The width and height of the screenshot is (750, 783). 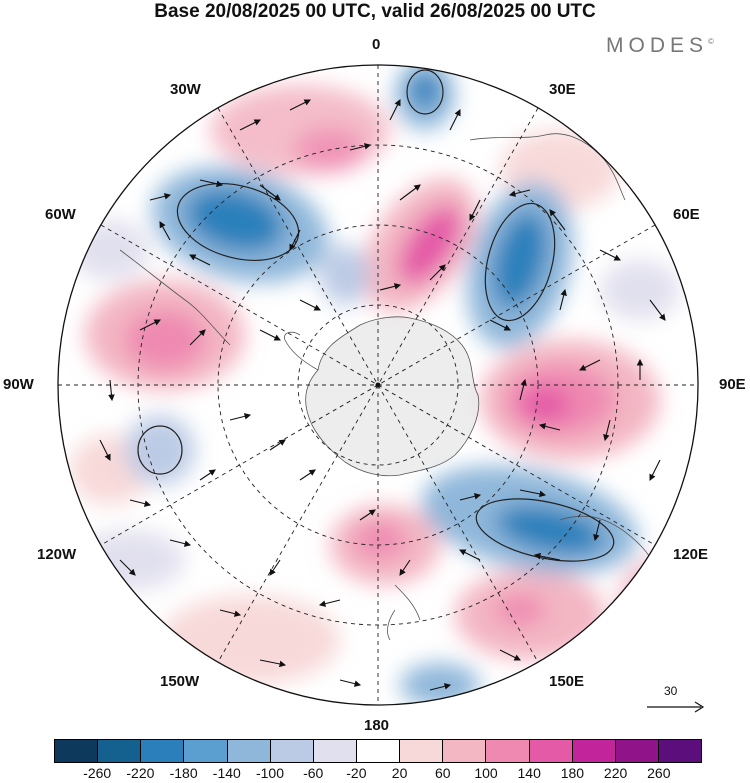 I want to click on colorbar-tick-label: -220, so click(x=140, y=773).